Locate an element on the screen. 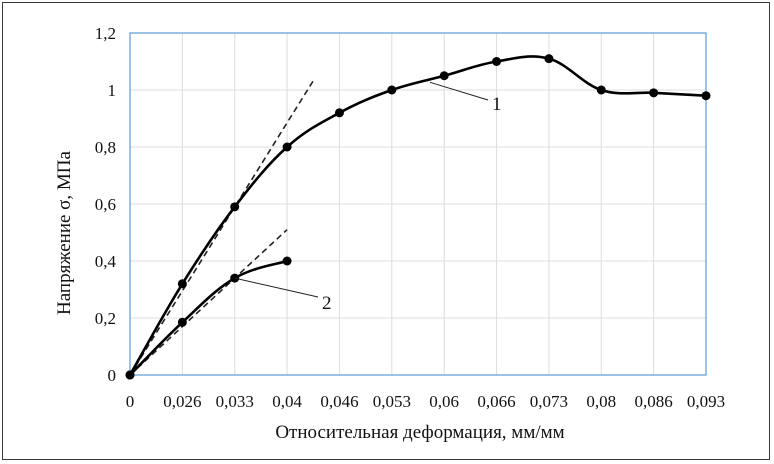 This screenshot has width=774, height=464. x-tick-label: 0,033 is located at coordinates (235, 401).